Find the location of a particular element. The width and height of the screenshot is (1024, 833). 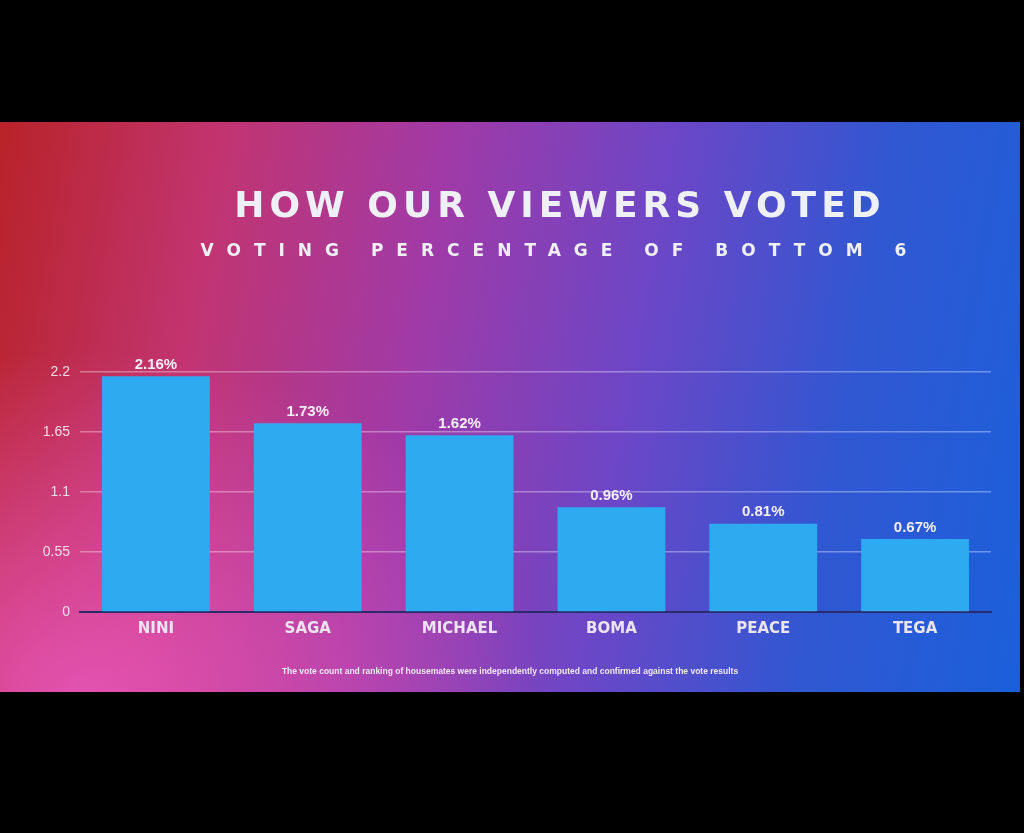

data-label: 1.62% is located at coordinates (459, 422).